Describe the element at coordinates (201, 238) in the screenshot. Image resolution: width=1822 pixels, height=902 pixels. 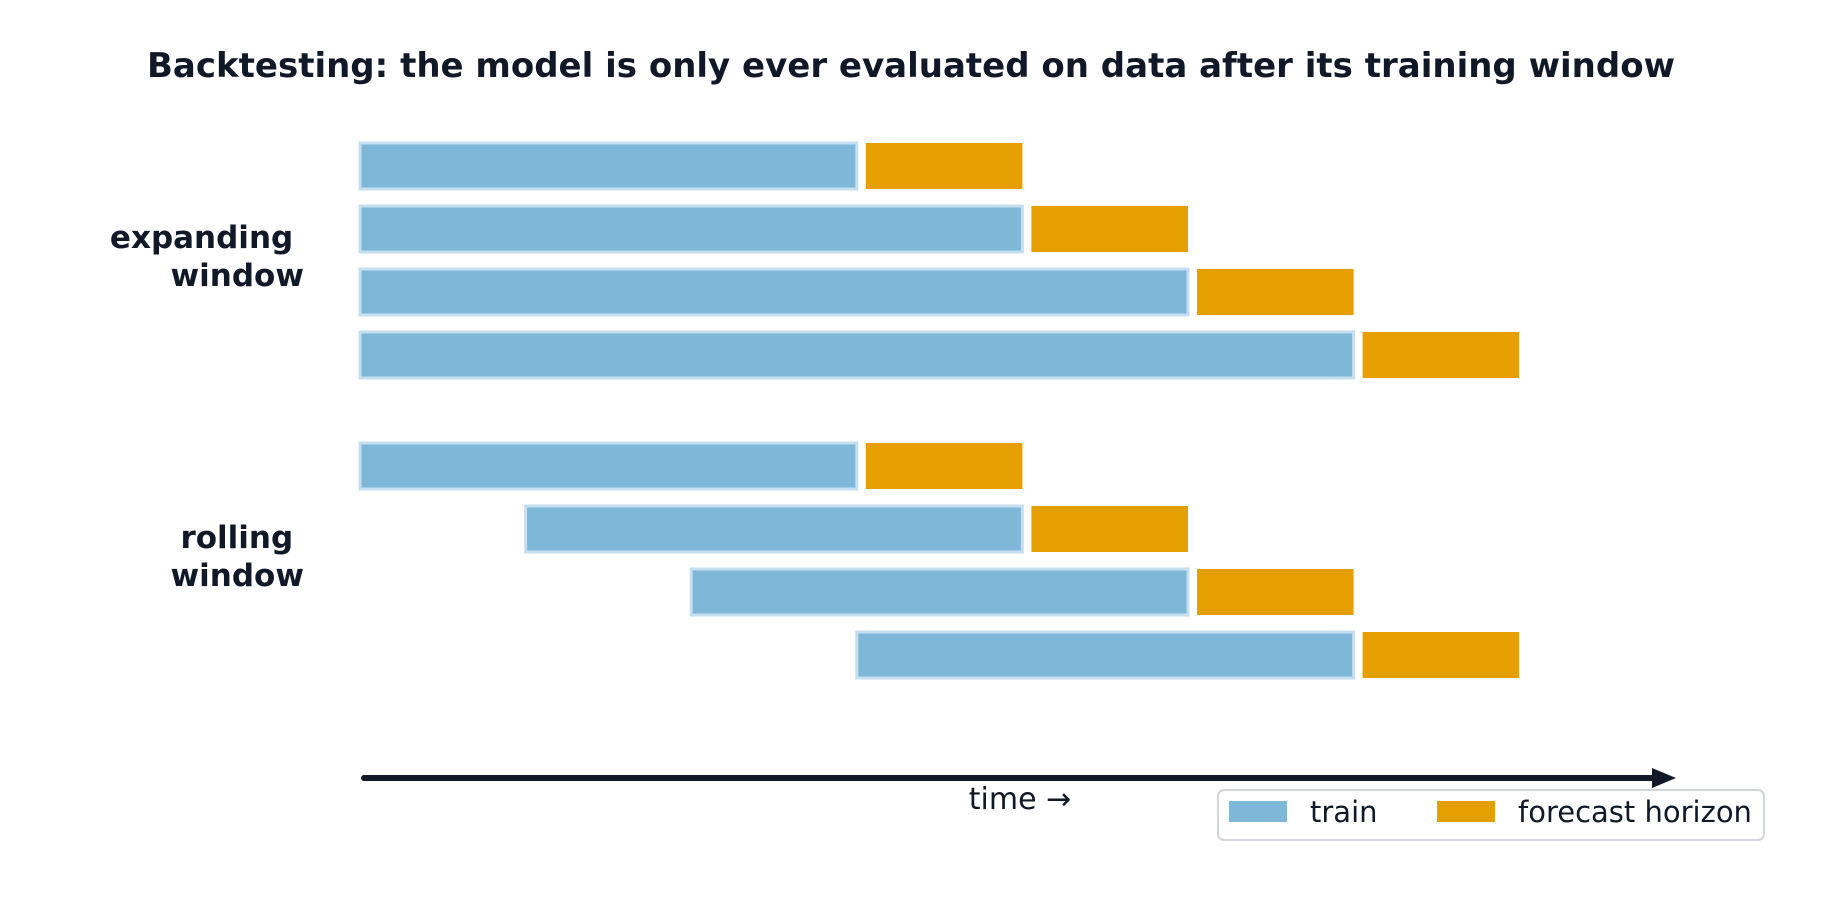
I see `group-label-expanding-line-1: expanding` at that location.